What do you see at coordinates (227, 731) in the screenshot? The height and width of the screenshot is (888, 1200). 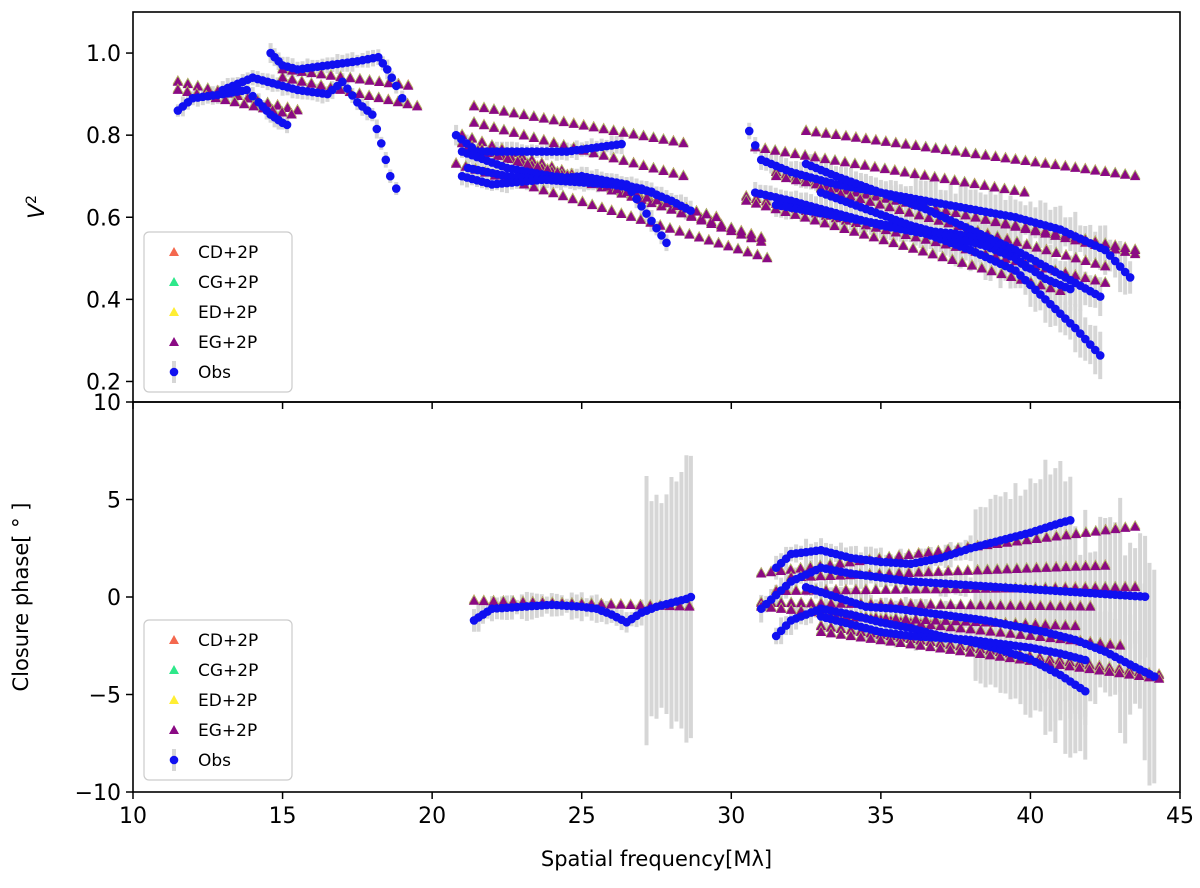 I see `legend-label: EG+2P` at bounding box center [227, 731].